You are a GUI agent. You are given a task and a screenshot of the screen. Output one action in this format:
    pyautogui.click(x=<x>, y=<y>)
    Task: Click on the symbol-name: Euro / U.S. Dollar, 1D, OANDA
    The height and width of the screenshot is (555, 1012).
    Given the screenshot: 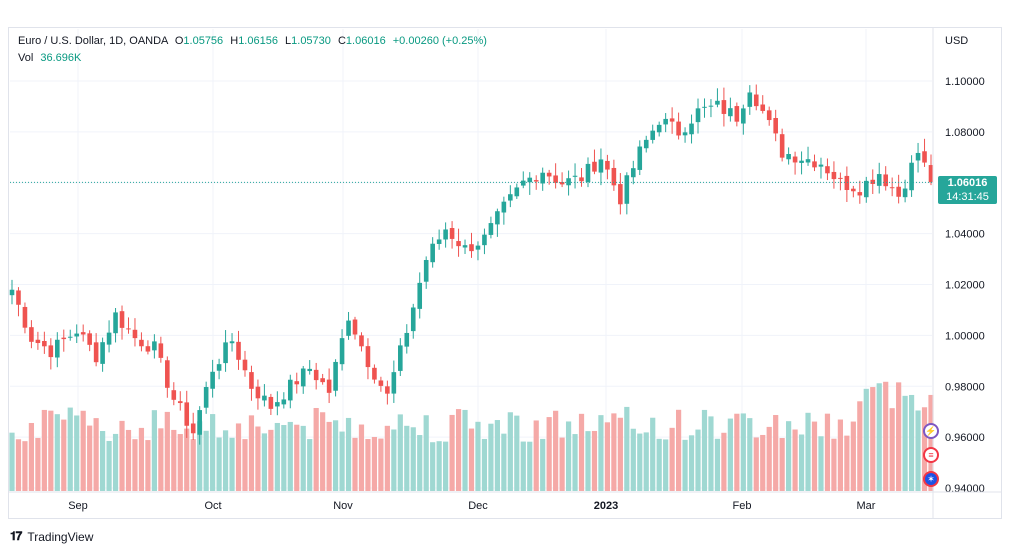 What is the action you would take?
    pyautogui.click(x=93, y=41)
    